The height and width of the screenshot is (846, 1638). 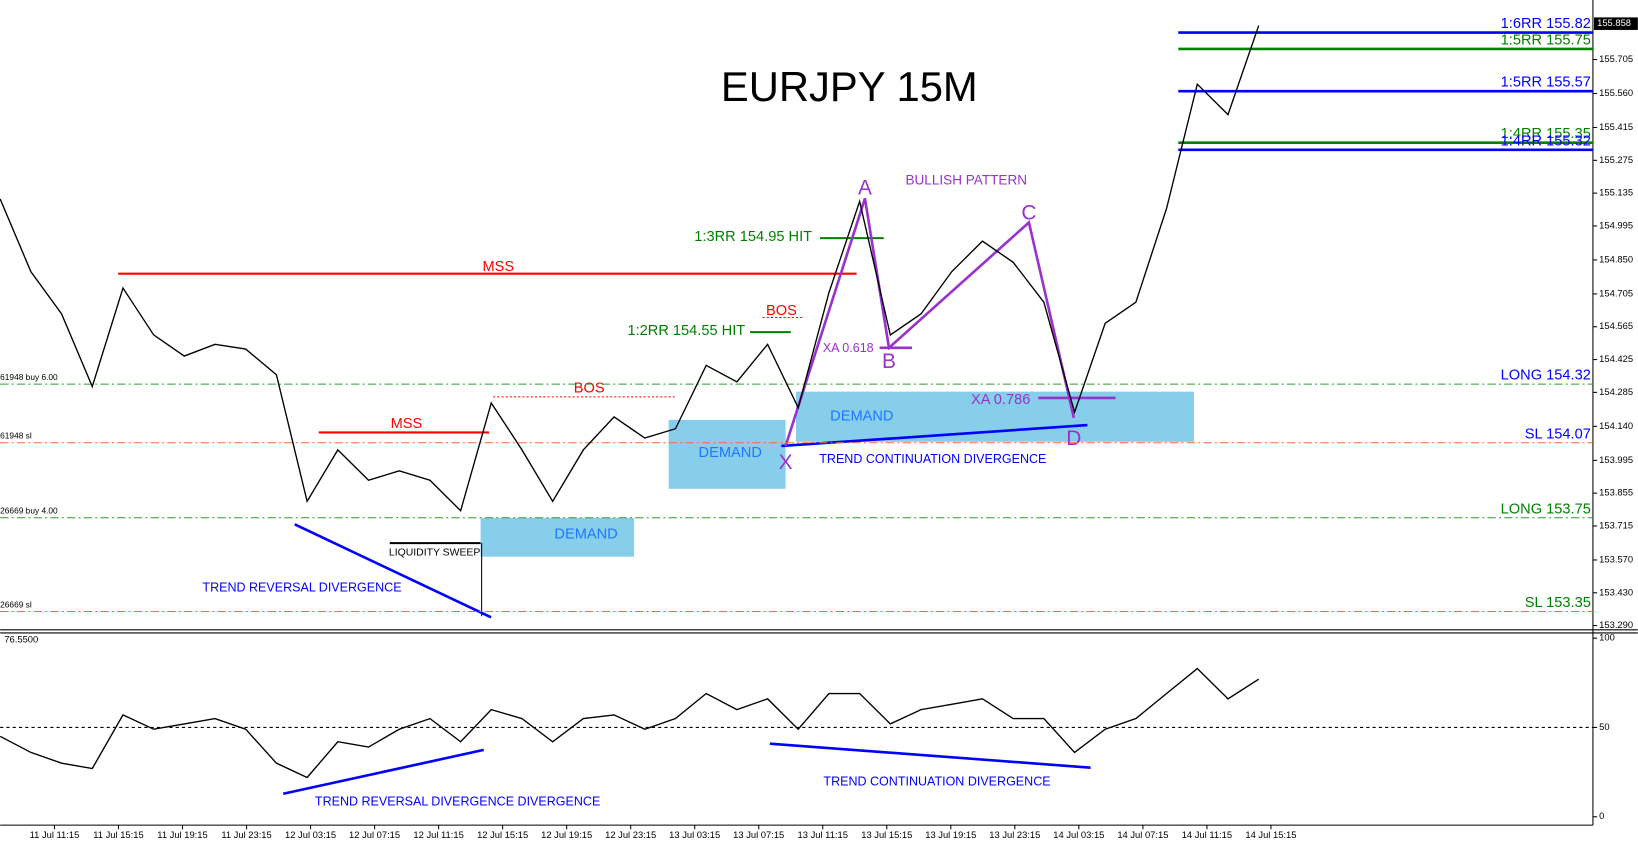 I want to click on x-tick-label: 11 Jul 19:15, so click(x=182, y=834).